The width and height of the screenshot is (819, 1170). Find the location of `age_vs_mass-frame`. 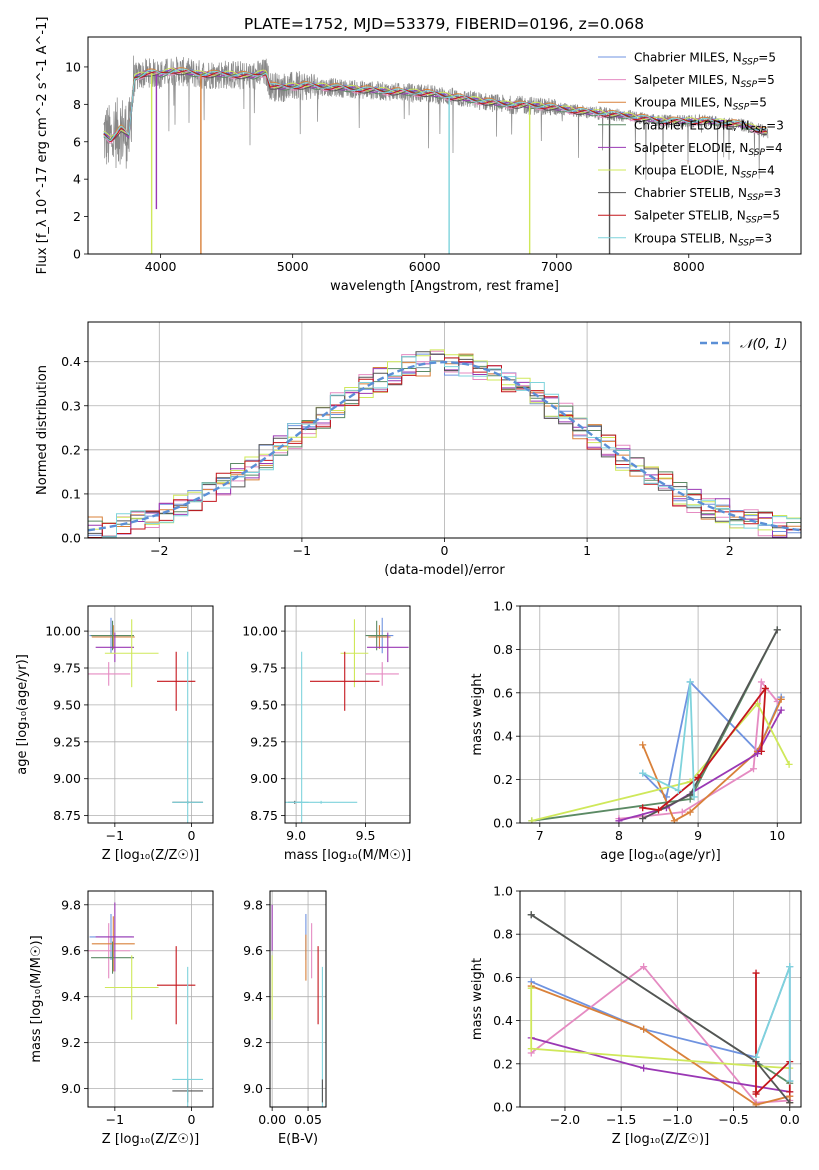

age_vs_mass-frame is located at coordinates (347, 714).